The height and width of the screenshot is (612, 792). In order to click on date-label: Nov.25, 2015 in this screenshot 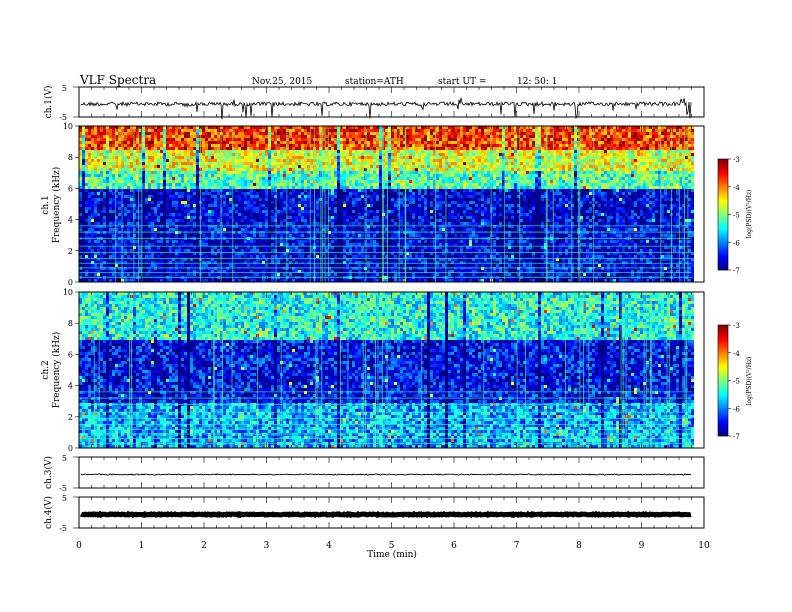, I will do `click(282, 82)`.